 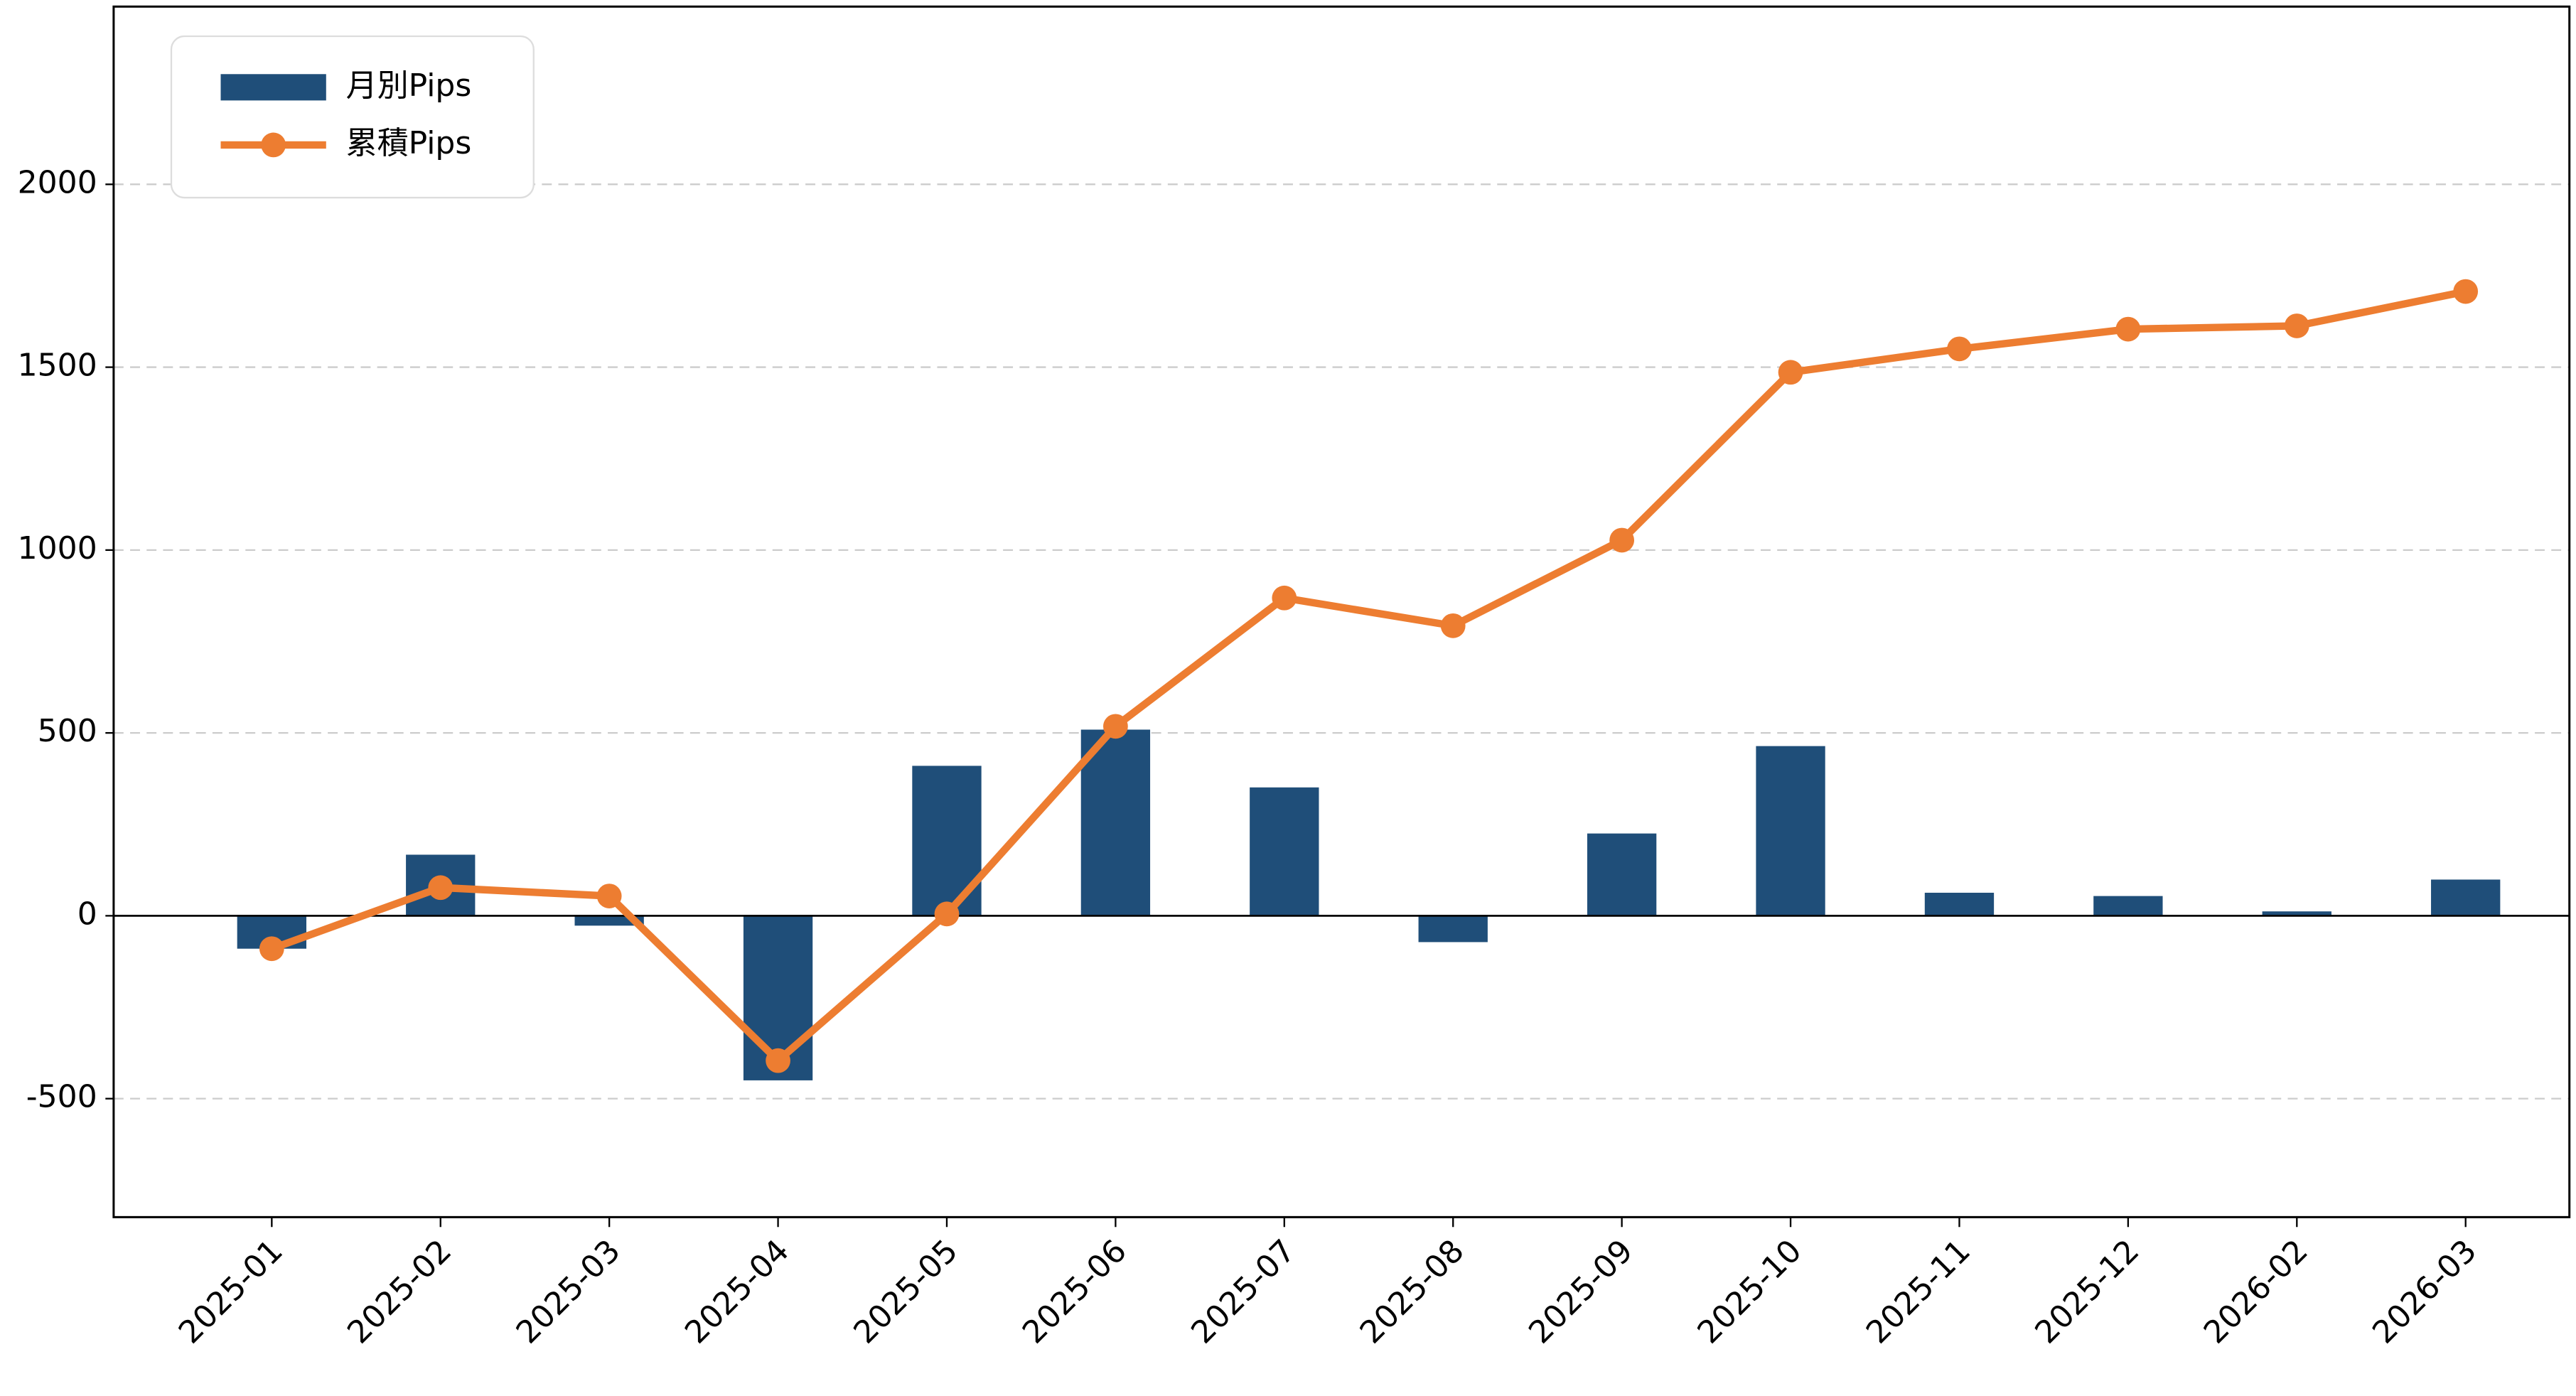 What do you see at coordinates (2256, 1292) in the screenshot?
I see `x-tick-label: 2026-02` at bounding box center [2256, 1292].